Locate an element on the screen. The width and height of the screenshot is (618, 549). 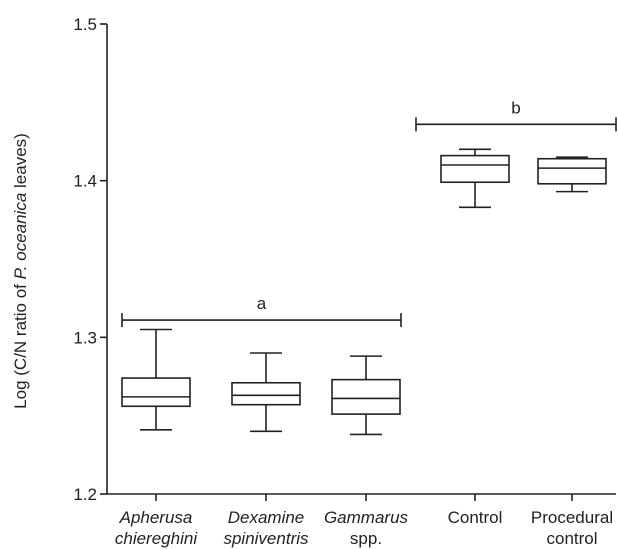
y-label-species: P. oceanica is located at coordinates (20, 236).